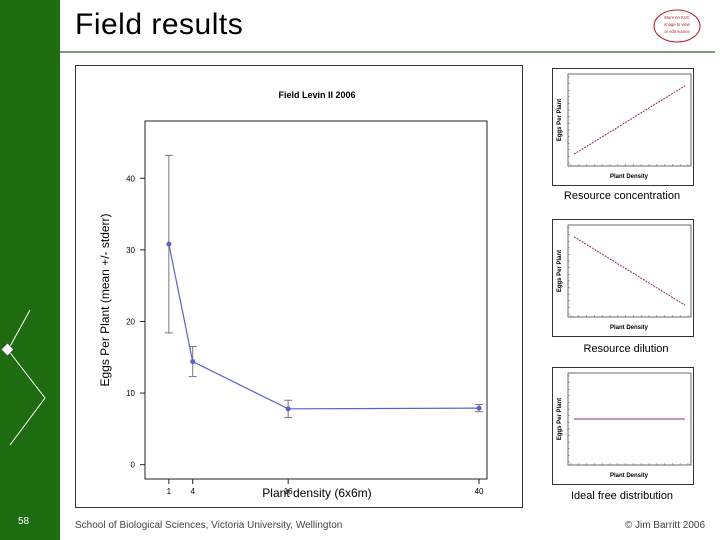 Image resolution: width=720 pixels, height=540 pixels. I want to click on side-connector-lines, so click(23, 377).